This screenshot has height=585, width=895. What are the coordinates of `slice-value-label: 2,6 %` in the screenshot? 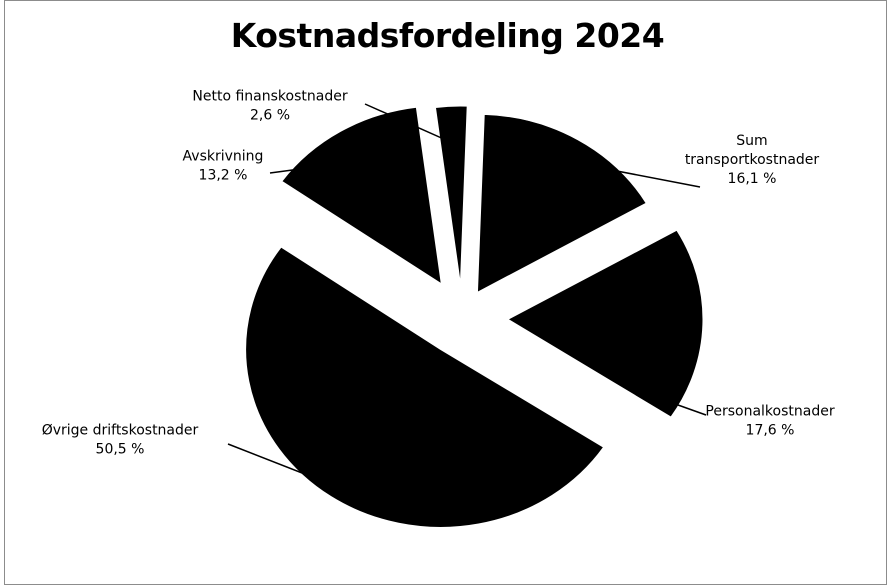 It's located at (270, 116).